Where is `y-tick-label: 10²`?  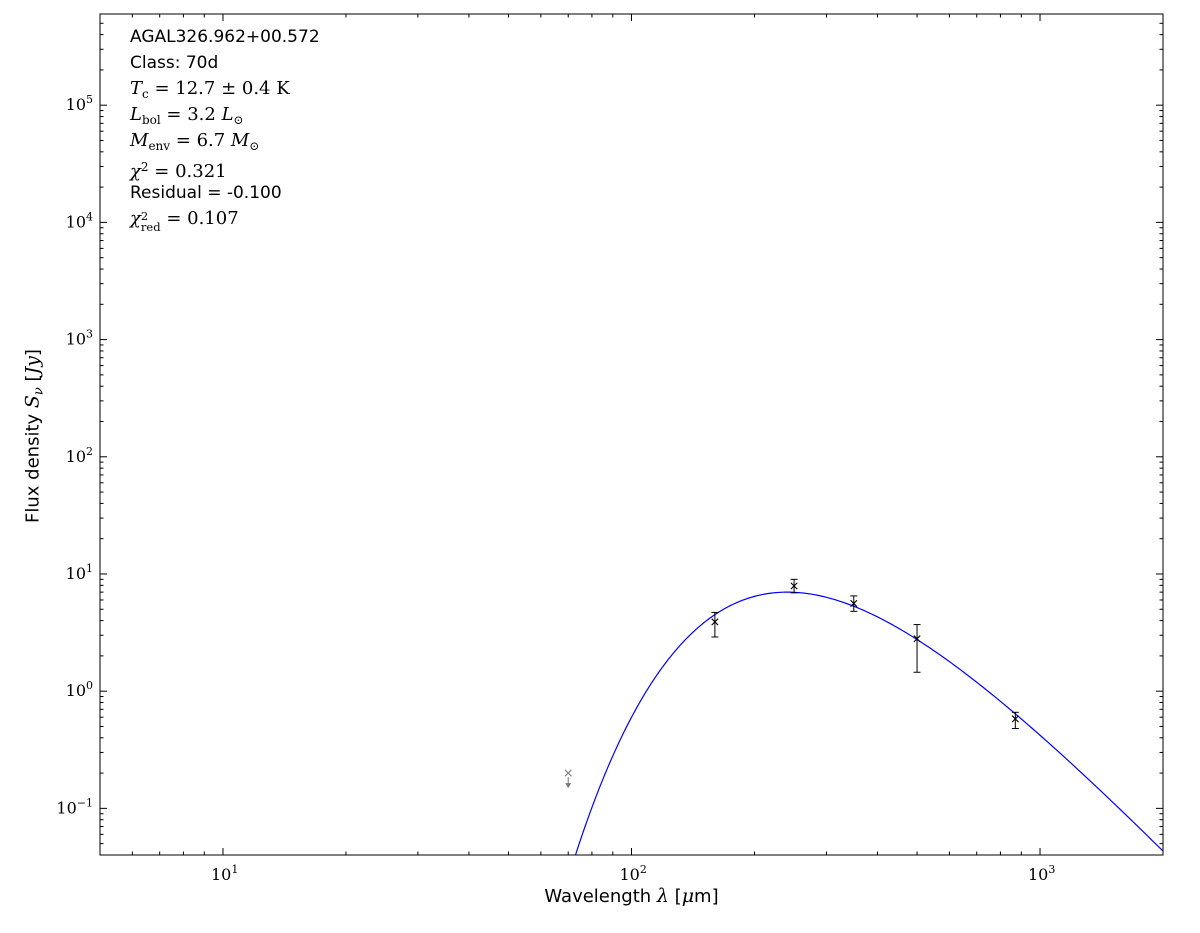
y-tick-label: 10² is located at coordinates (79, 455).